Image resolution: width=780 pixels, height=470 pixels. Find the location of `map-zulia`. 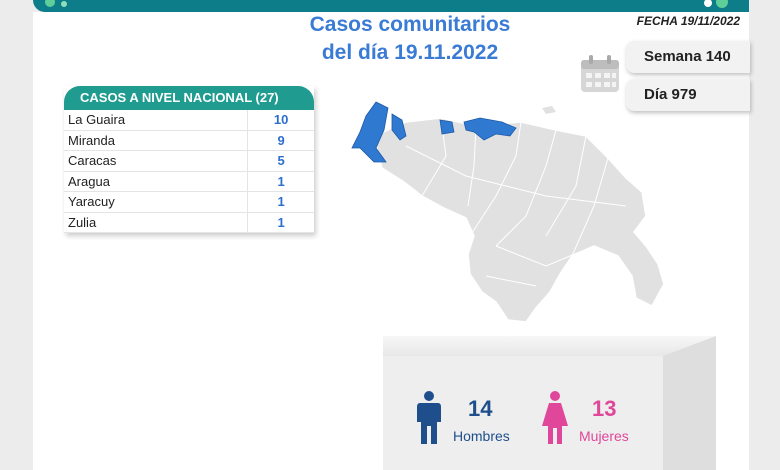

map-zulia is located at coordinates (370, 132).